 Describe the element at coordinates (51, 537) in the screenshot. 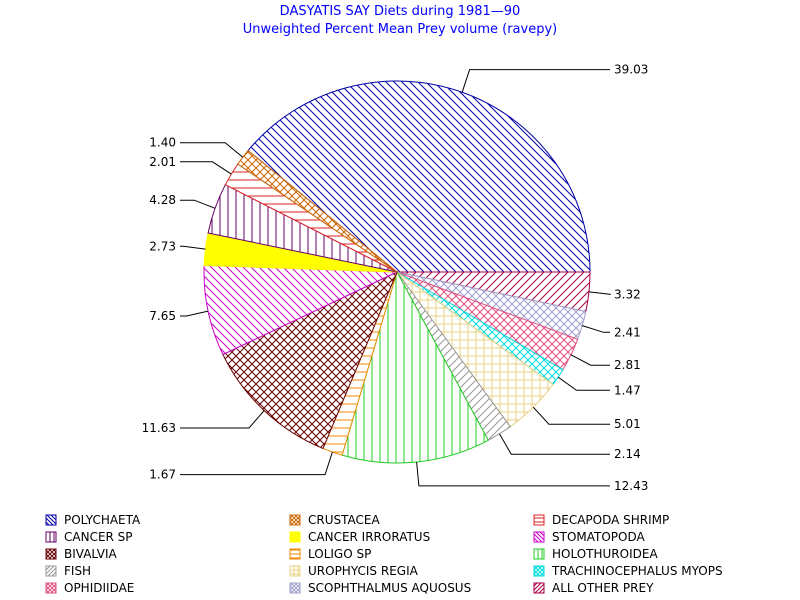

I see `legend-swatch-cancer-sp` at that location.